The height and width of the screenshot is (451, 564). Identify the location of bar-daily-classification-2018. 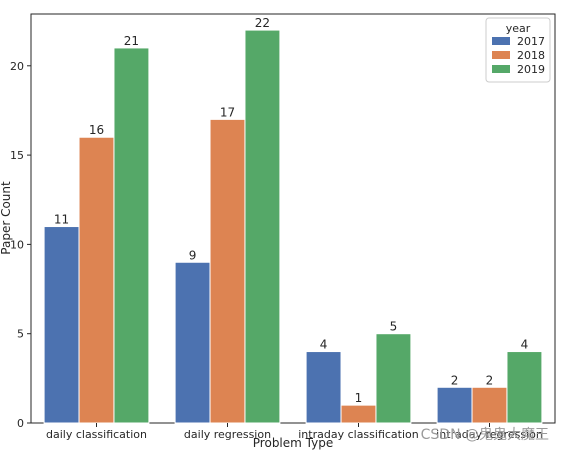
(96, 280).